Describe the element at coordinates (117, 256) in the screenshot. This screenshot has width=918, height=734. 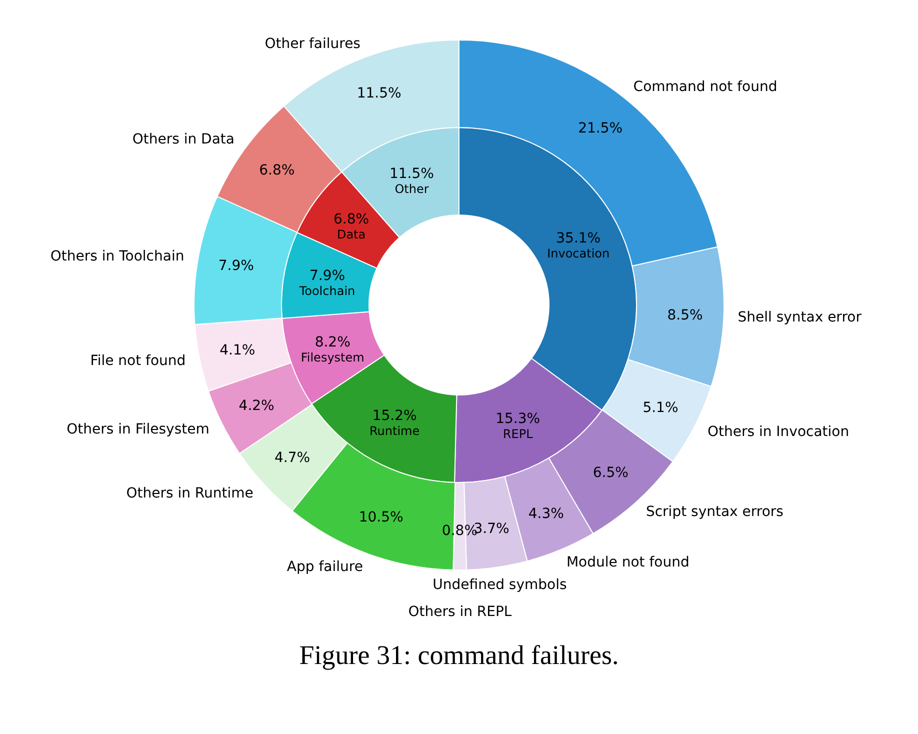
I see `slice-label: Others in Toolchain` at that location.